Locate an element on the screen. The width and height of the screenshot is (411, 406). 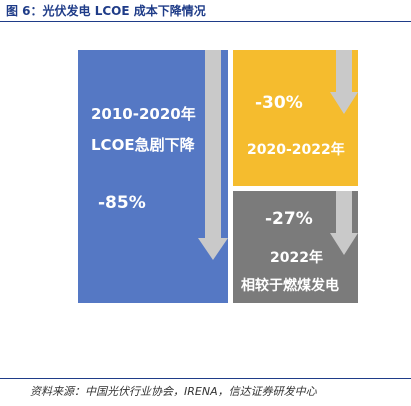
panel-period-caption: LCOE急剧下降 is located at coordinates (143, 145).